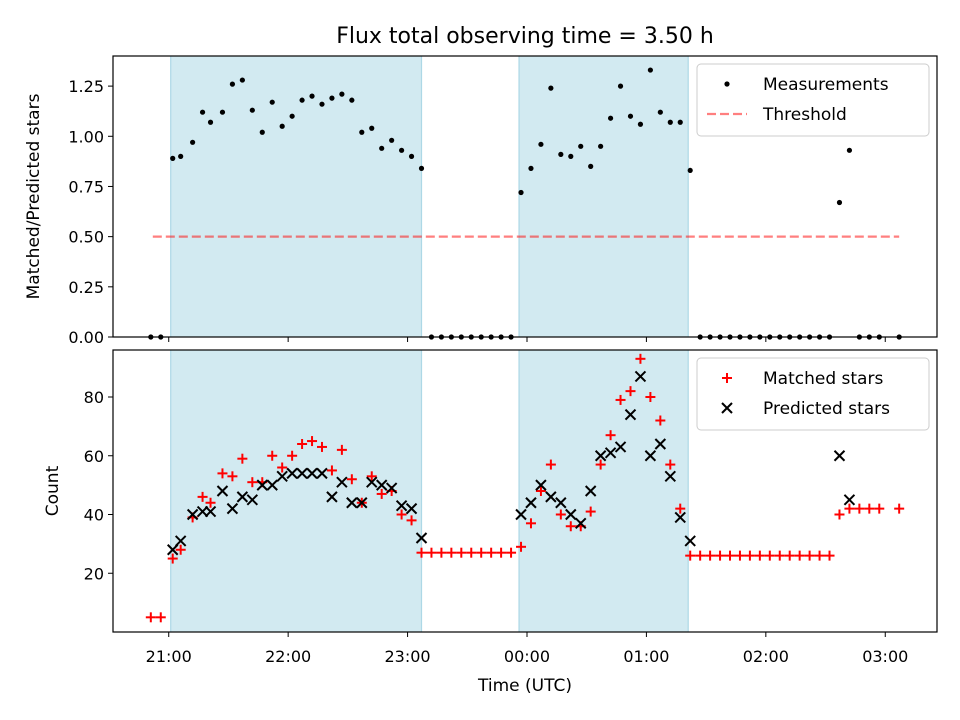  Describe the element at coordinates (86, 337) in the screenshot. I see `y-tick-label: 0.00` at that location.